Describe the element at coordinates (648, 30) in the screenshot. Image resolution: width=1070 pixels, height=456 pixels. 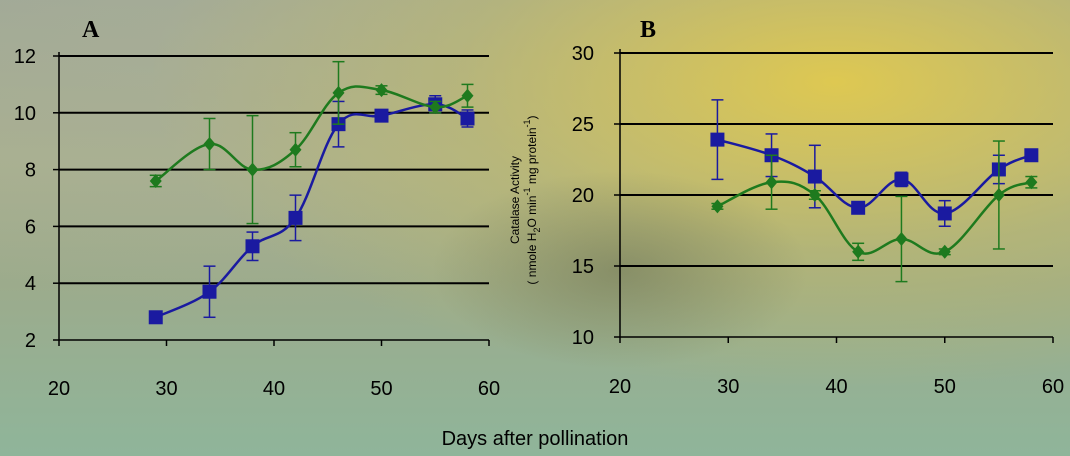
I see `panel-label-b: B` at that location.